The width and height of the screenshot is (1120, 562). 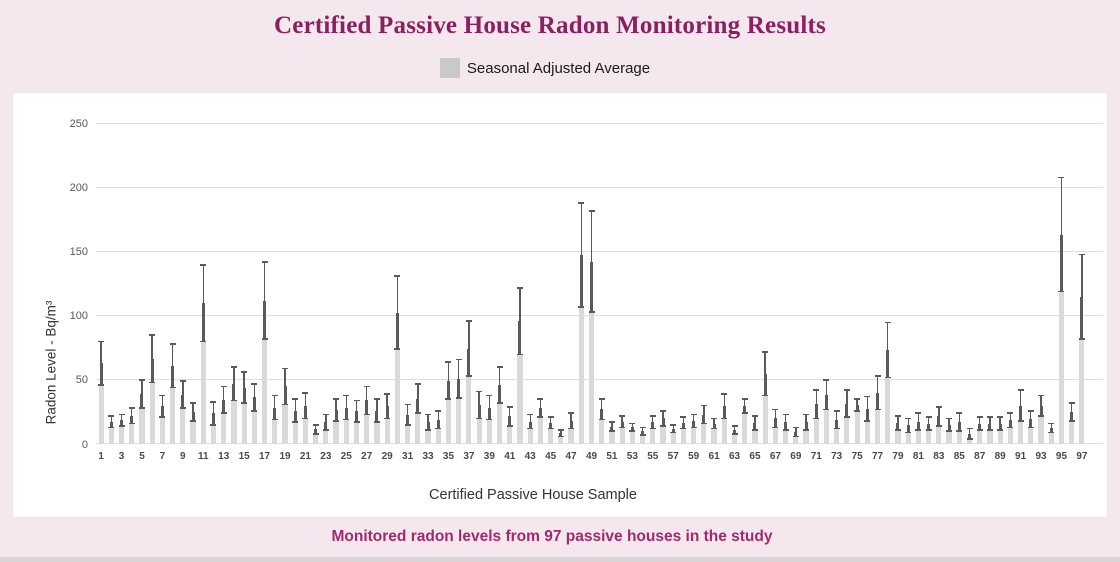 What do you see at coordinates (449, 68) in the screenshot?
I see `legend-swatch` at bounding box center [449, 68].